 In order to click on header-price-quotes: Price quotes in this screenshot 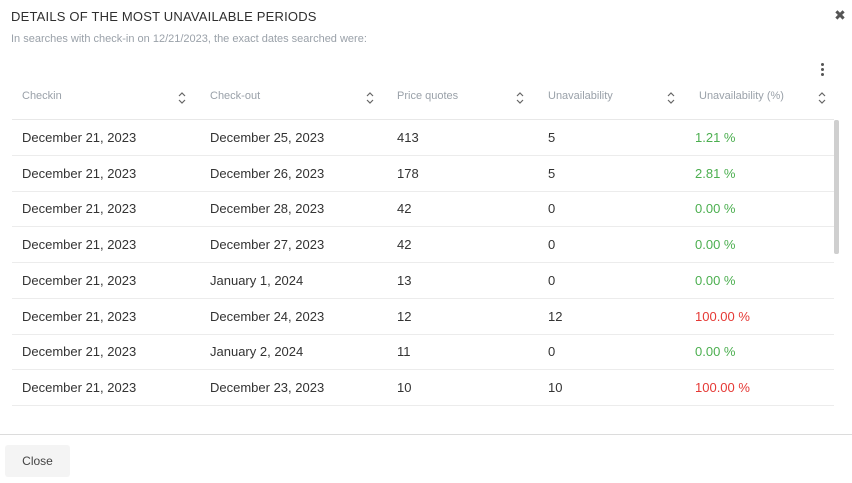, I will do `click(428, 96)`.